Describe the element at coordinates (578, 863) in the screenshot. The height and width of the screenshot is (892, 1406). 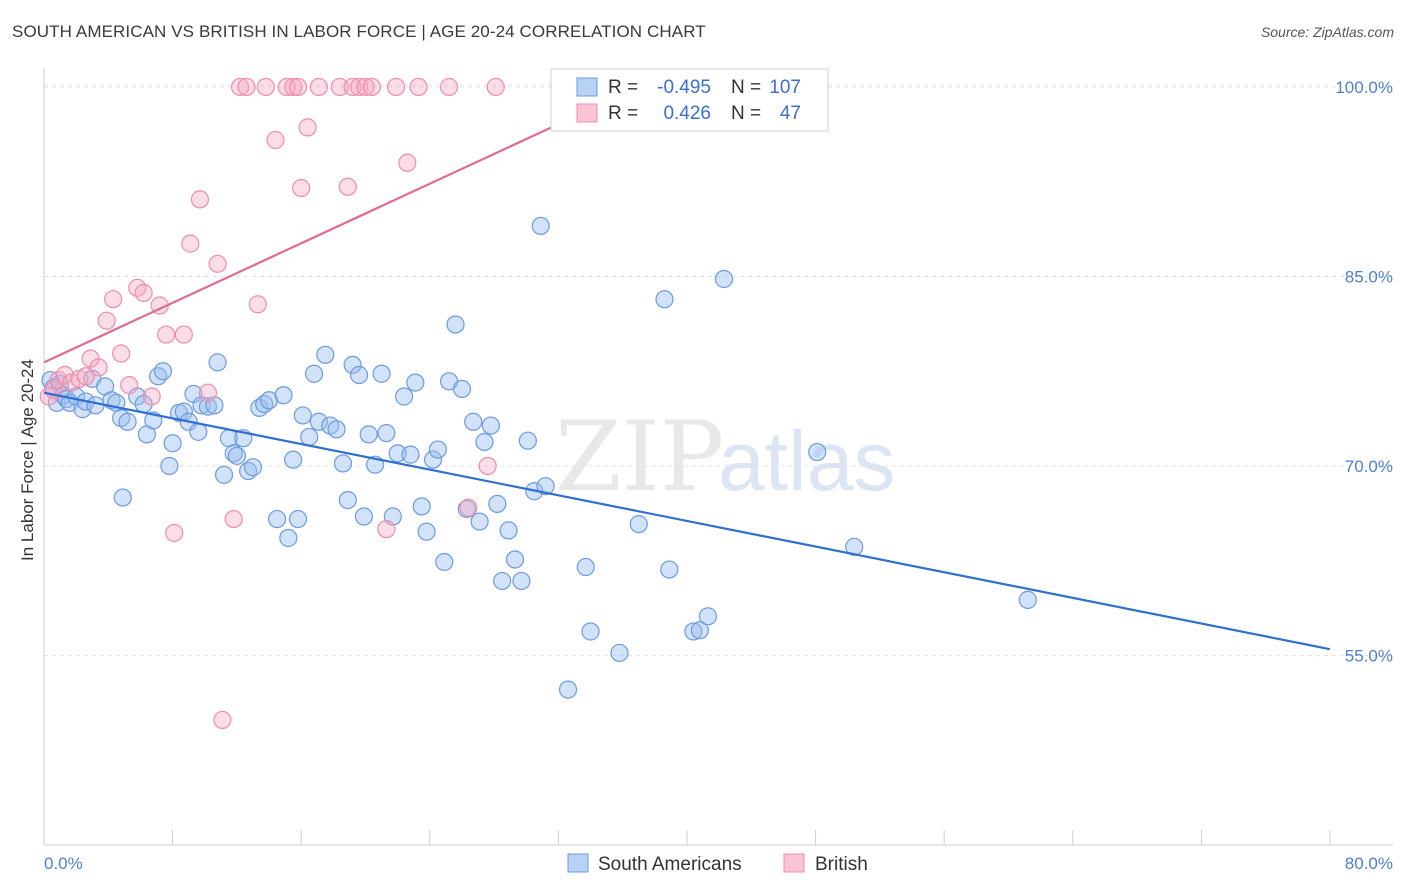
I see `bottom-legend-swatch-south-americans` at that location.